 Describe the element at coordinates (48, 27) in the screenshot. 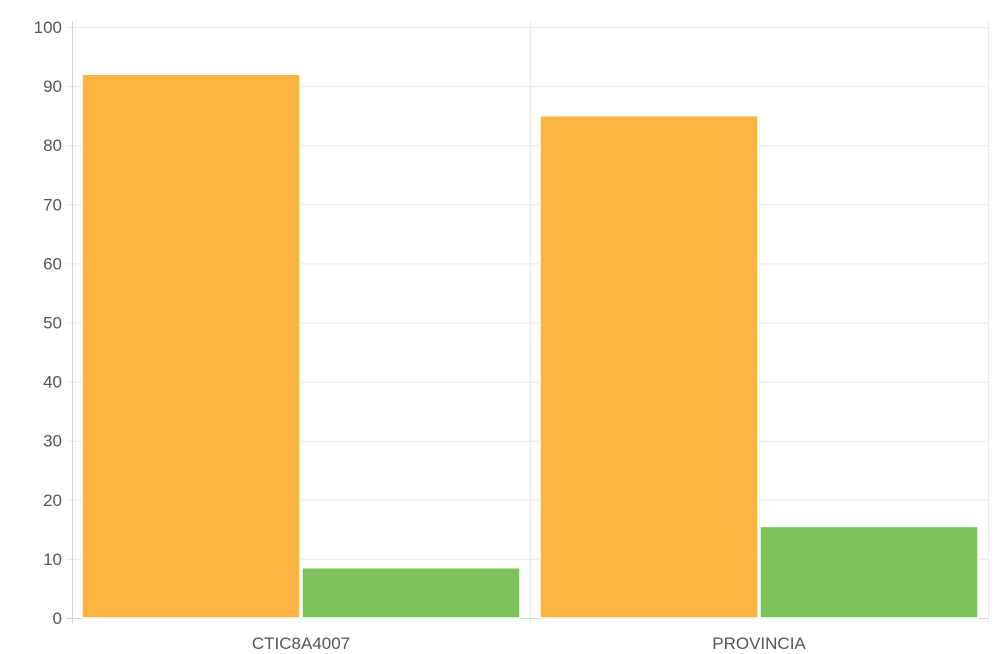

I see `y-tick-label: 100` at that location.